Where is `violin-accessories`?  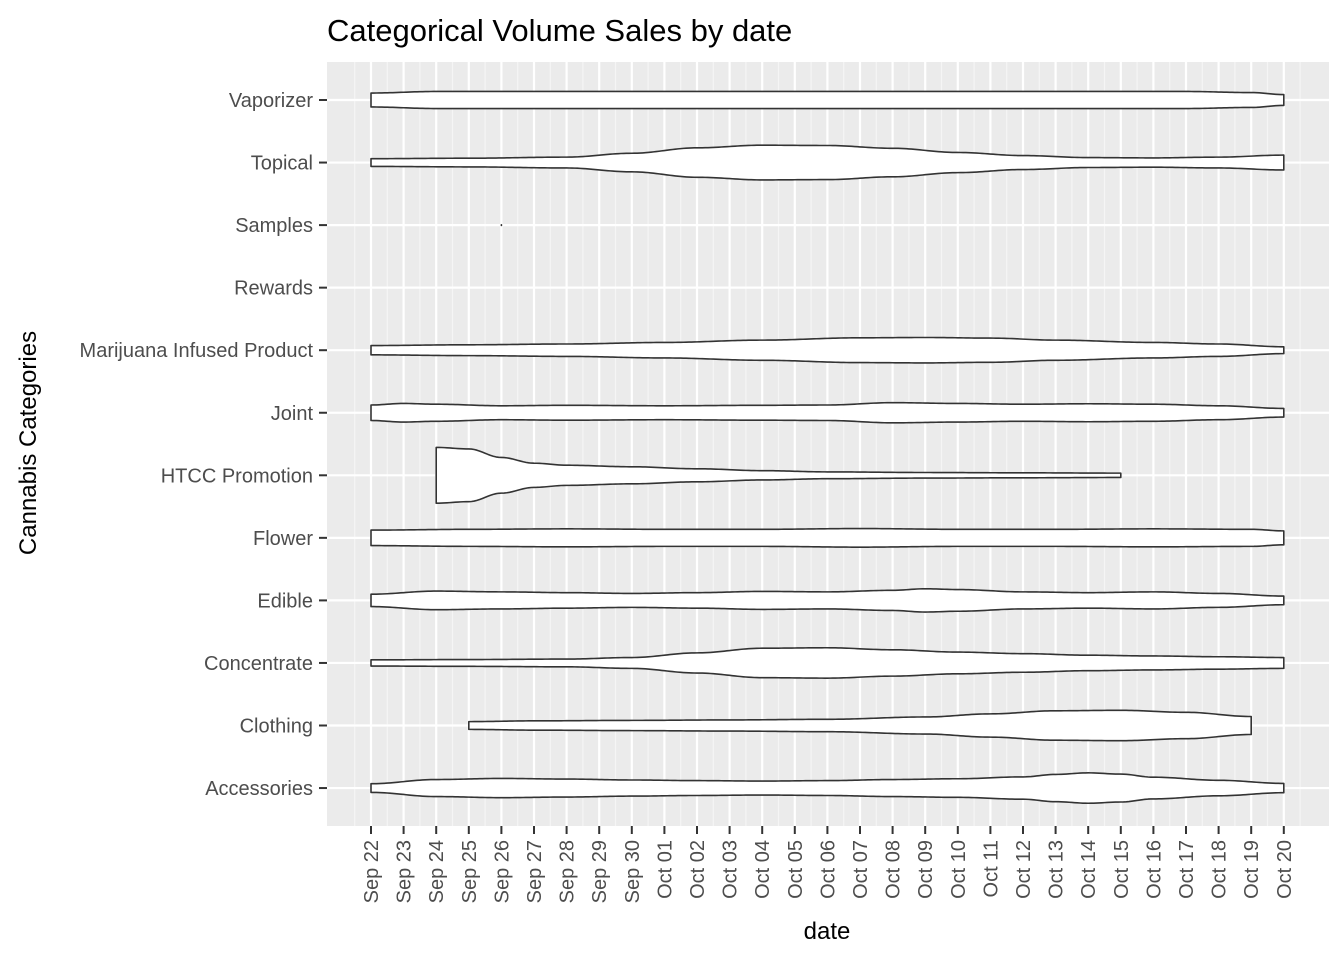
violin-accessories is located at coordinates (827, 788).